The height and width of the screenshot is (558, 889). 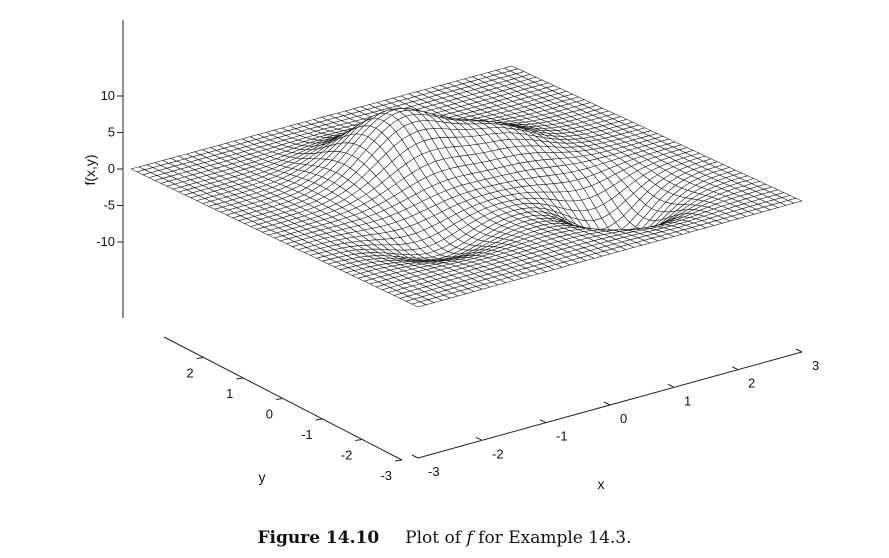 What do you see at coordinates (433, 538) in the screenshot?
I see `caption-prefix: Plot of` at bounding box center [433, 538].